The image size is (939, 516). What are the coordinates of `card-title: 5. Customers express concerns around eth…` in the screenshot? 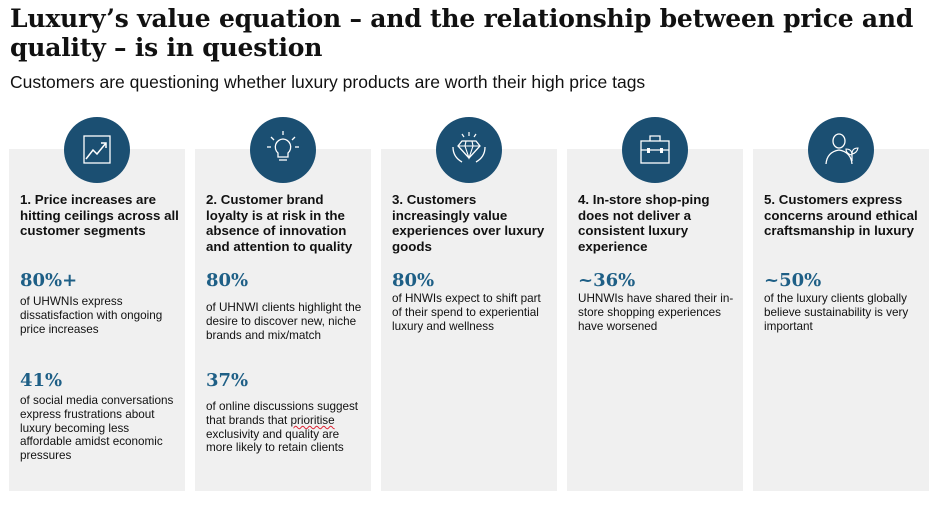 It's located at (841, 215).